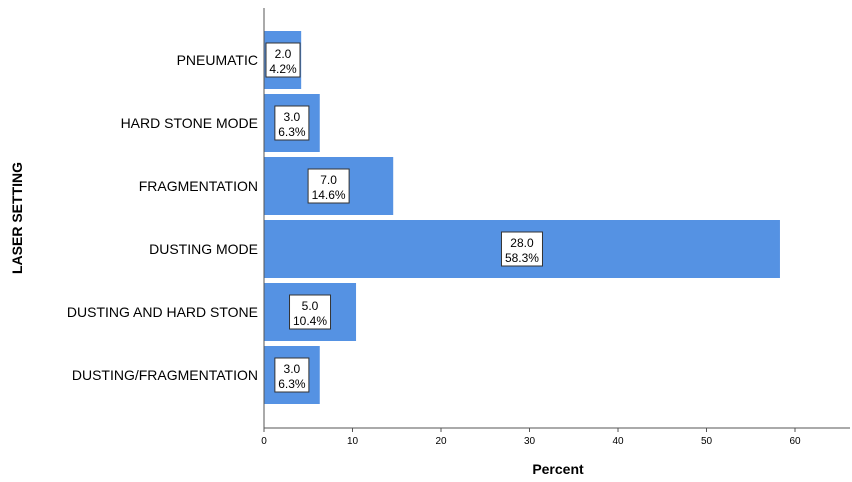 The width and height of the screenshot is (852, 482). Describe the element at coordinates (522, 258) in the screenshot. I see `data-label-percent-3: 58.3%` at that location.